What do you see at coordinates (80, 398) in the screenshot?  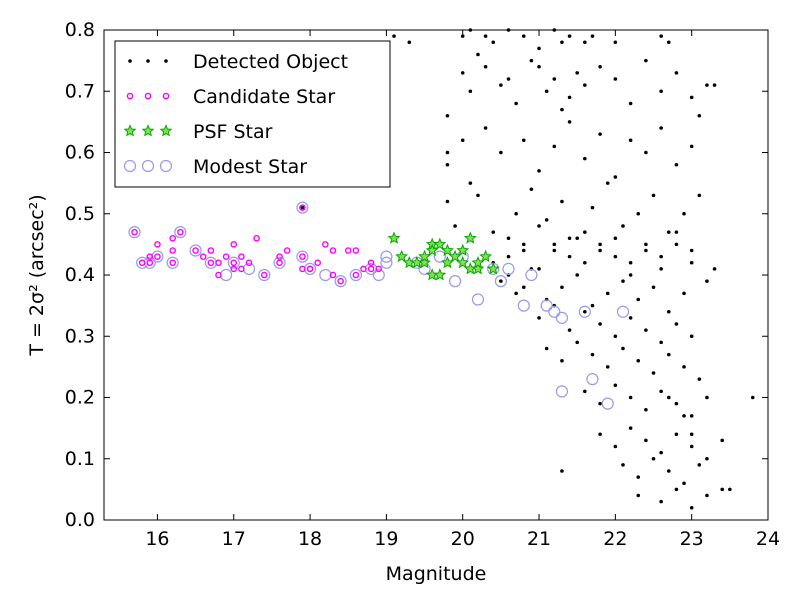 I see `y-tick-label: 0.2` at bounding box center [80, 398].